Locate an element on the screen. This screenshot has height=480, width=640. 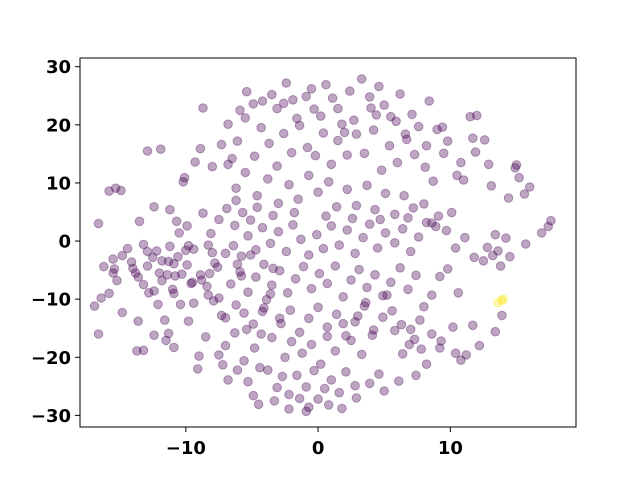
y-tick-label: 10 is located at coordinates (58, 183).